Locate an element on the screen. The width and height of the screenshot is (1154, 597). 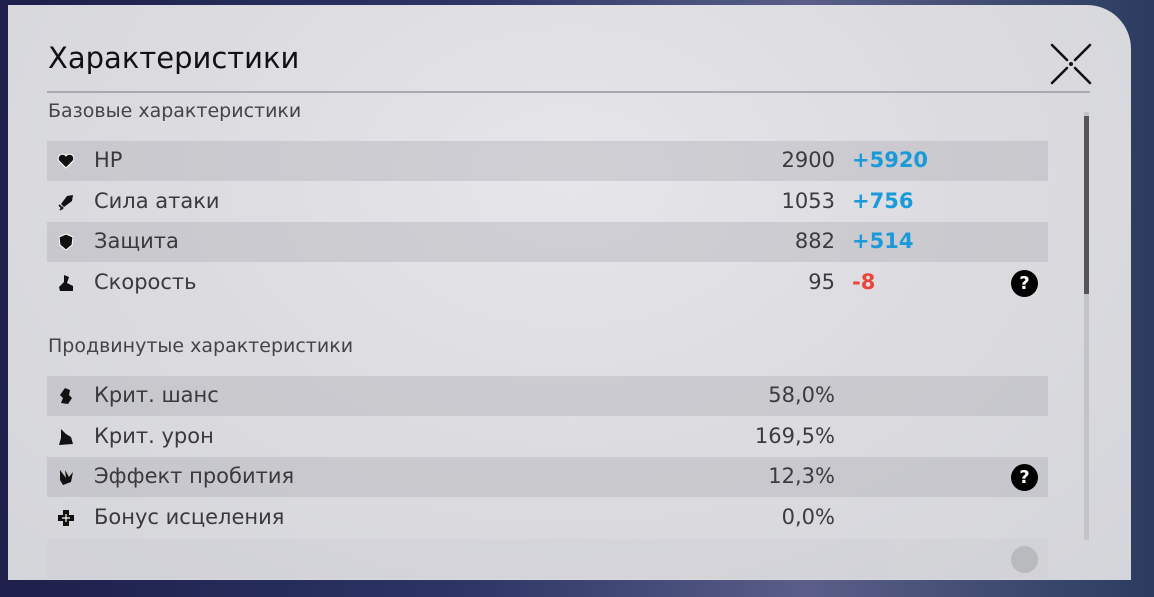
stat-label: Сила атаки is located at coordinates (157, 200).